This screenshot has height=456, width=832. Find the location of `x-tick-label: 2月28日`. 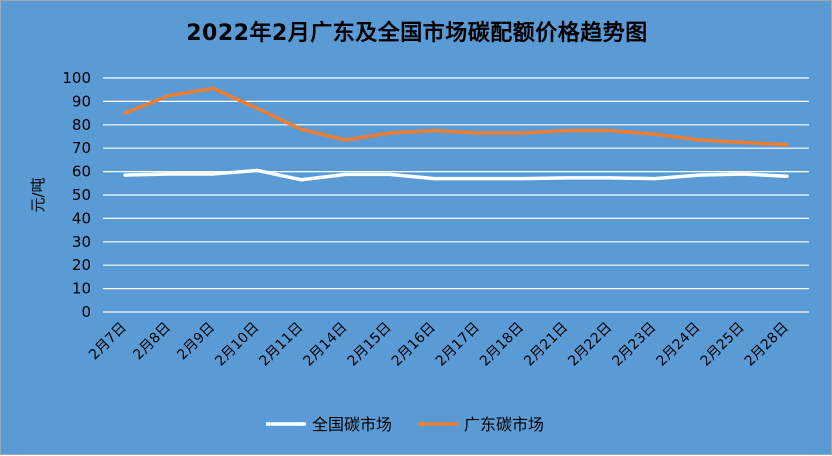

x-tick-label: 2月28日 is located at coordinates (767, 345).